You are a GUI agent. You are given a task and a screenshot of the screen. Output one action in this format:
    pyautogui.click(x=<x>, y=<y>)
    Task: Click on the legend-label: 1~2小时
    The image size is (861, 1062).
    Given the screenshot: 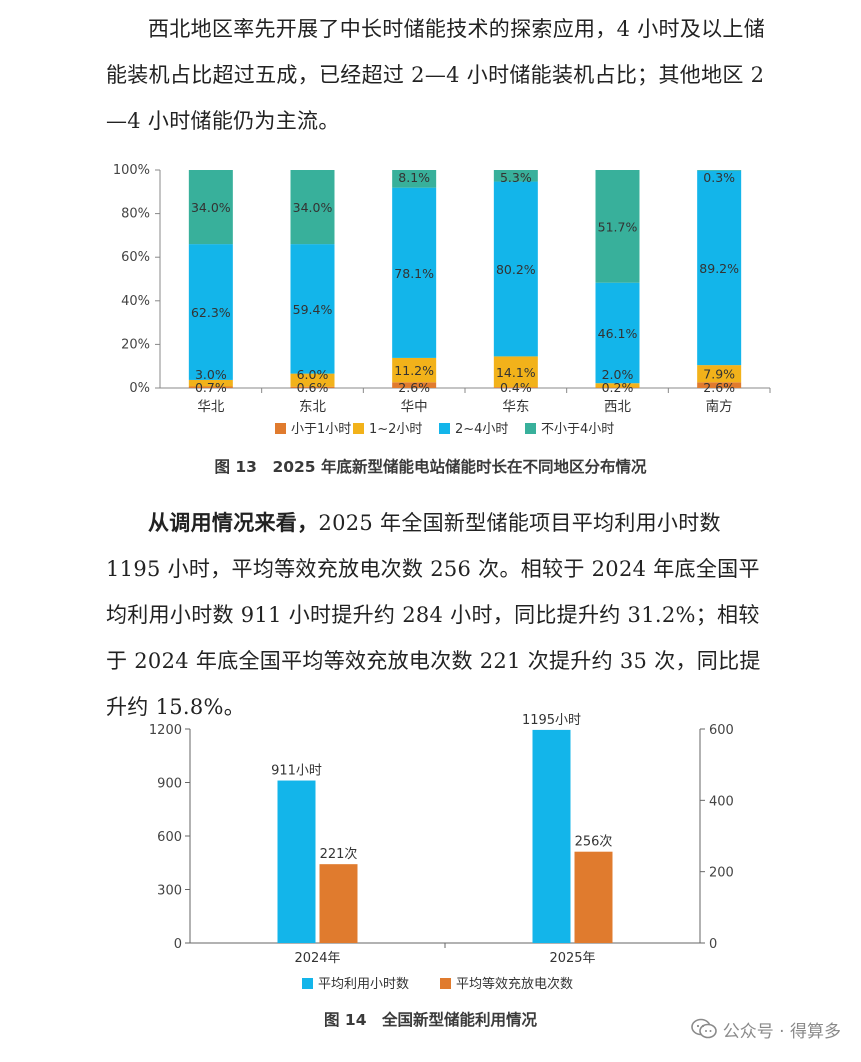 What is the action you would take?
    pyautogui.click(x=395, y=429)
    